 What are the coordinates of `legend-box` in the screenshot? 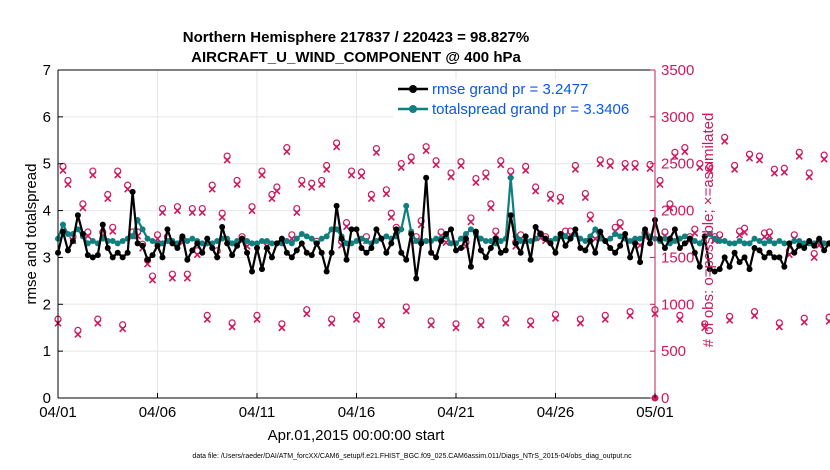 It's located at (520, 99).